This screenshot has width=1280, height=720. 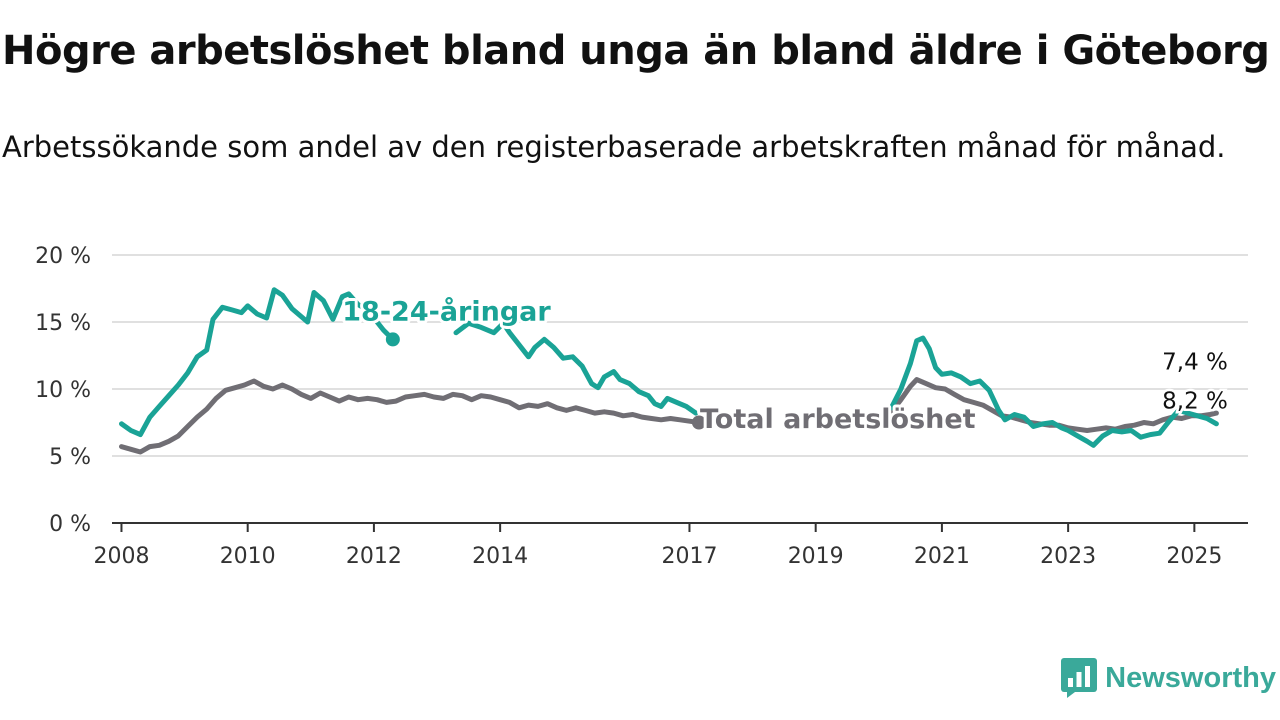 I want to click on x-axis: 2008 2010 2012 2014 2017 2019 2021 2023 2025, so click(x=670, y=545).